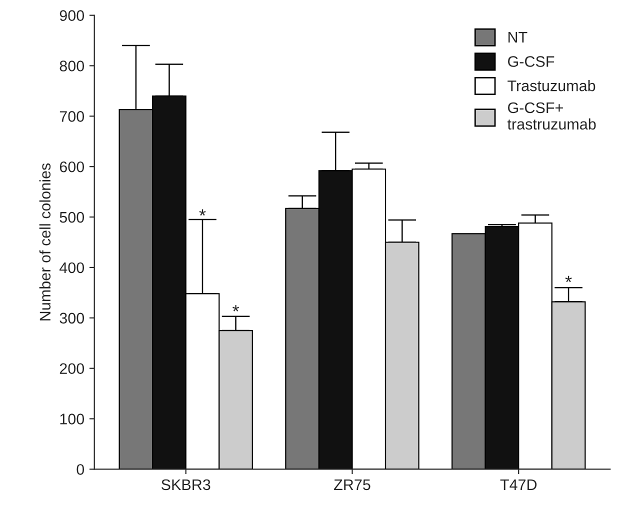  I want to click on y-tick-label: 700, so click(72, 116).